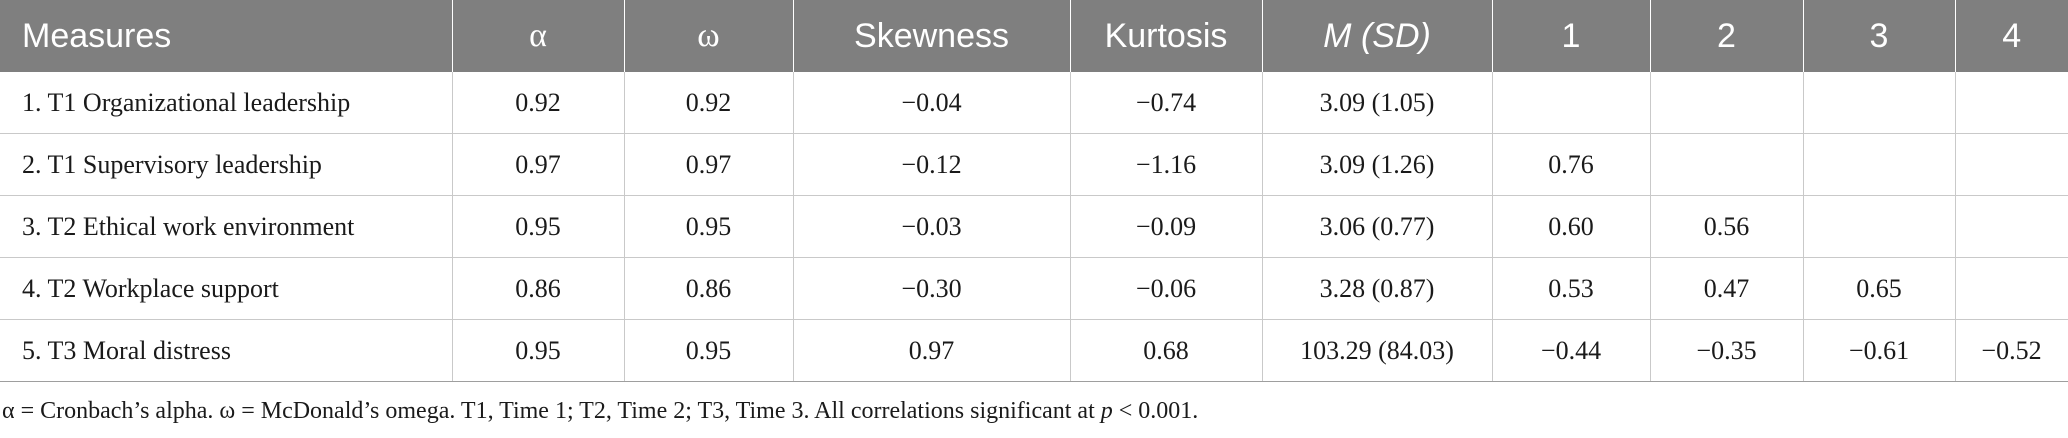  What do you see at coordinates (1376, 350) in the screenshot?
I see `cell-mean-sd: 103.29 (84.03)` at bounding box center [1376, 350].